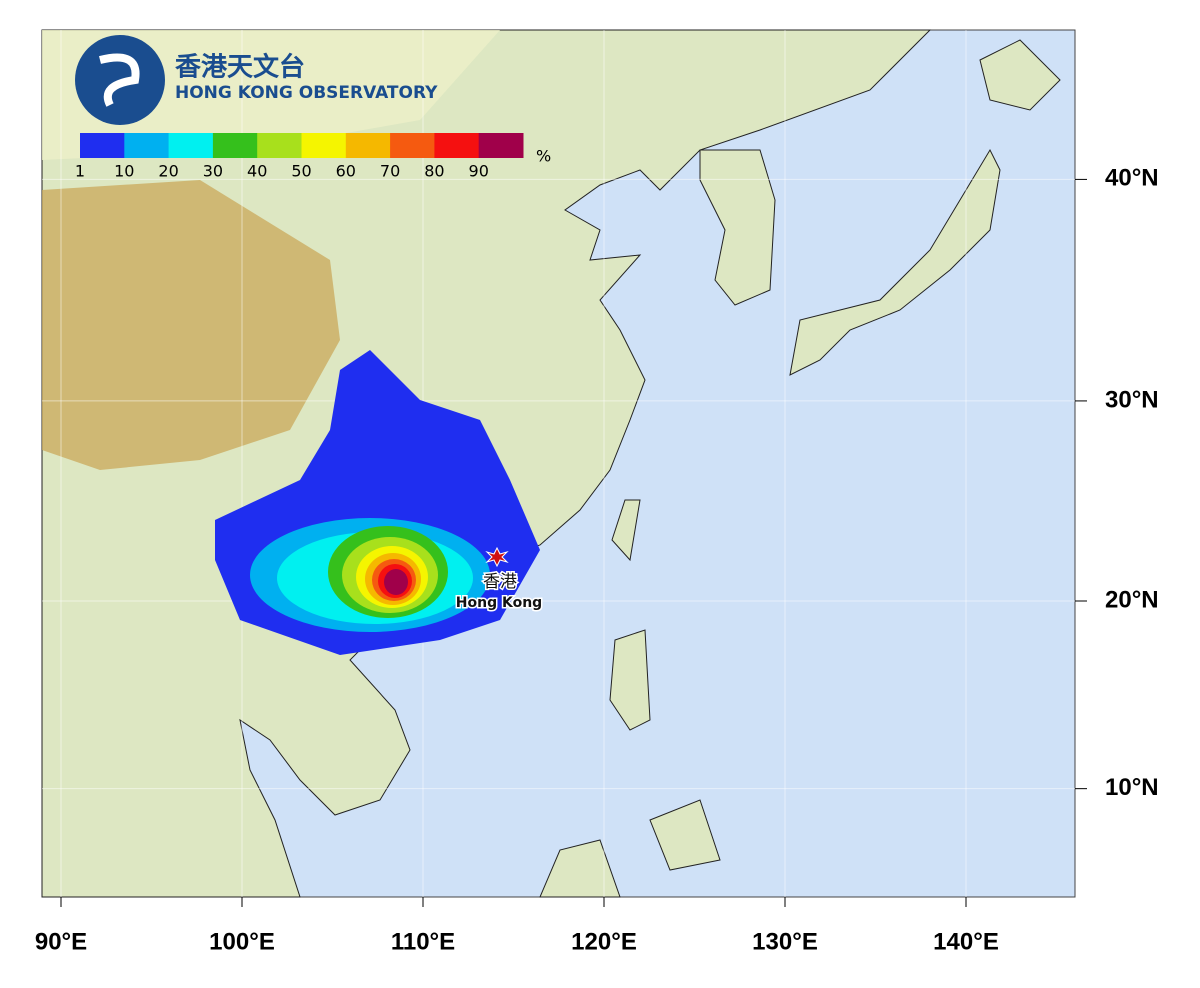 This screenshot has height=988, width=1200. I want to click on place-hong-kong: 香港 Hong Kong, so click(499, 579).